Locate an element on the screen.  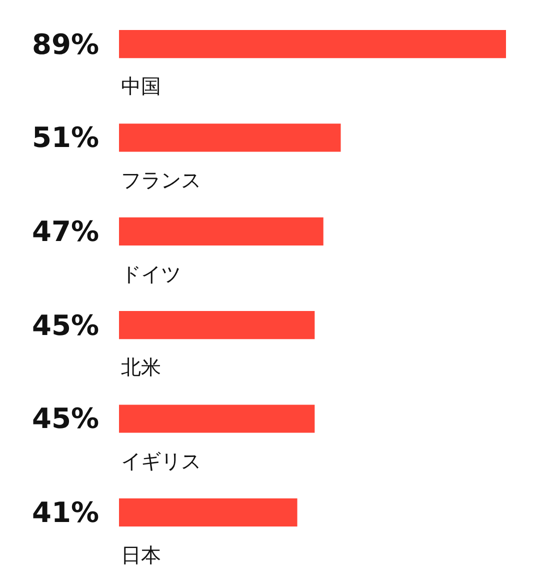
y-tick-label: ドイツ is located at coordinates (151, 274).